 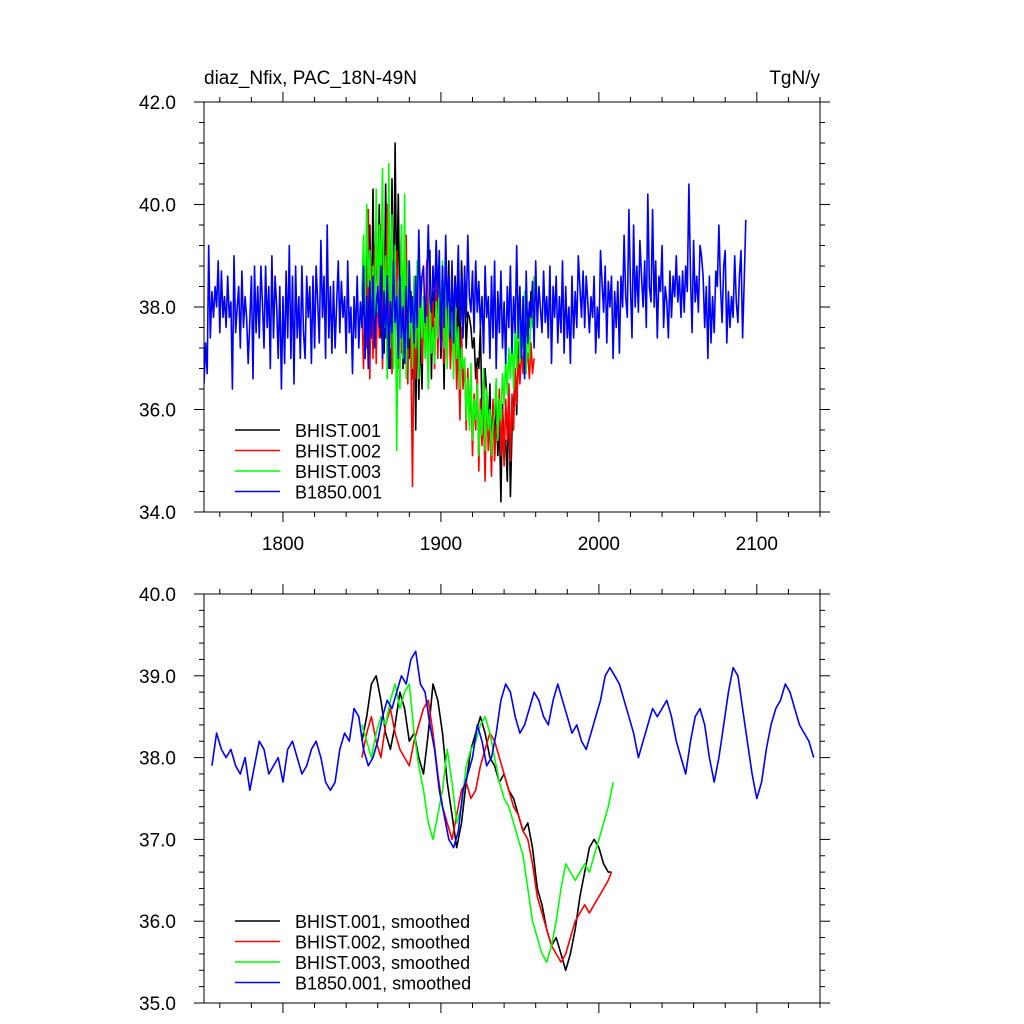 What do you see at coordinates (382, 922) in the screenshot?
I see `legend-label: BHIST.001, smoothed` at bounding box center [382, 922].